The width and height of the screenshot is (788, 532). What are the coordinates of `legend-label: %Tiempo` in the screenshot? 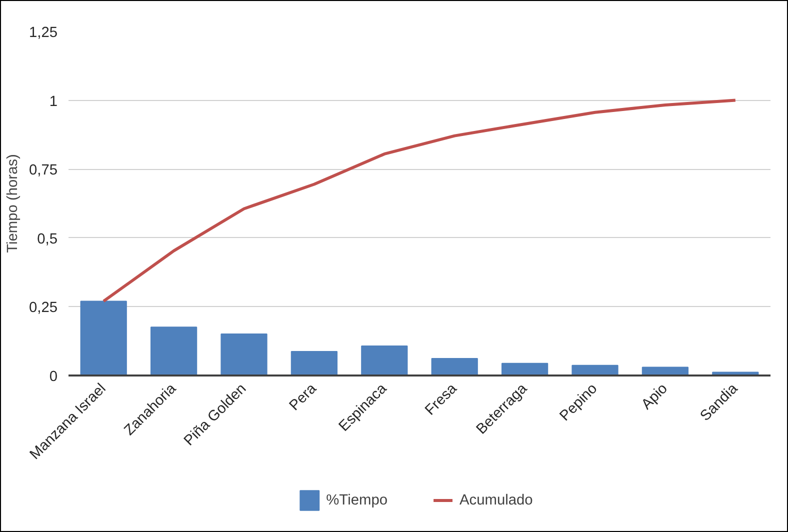 It's located at (357, 500).